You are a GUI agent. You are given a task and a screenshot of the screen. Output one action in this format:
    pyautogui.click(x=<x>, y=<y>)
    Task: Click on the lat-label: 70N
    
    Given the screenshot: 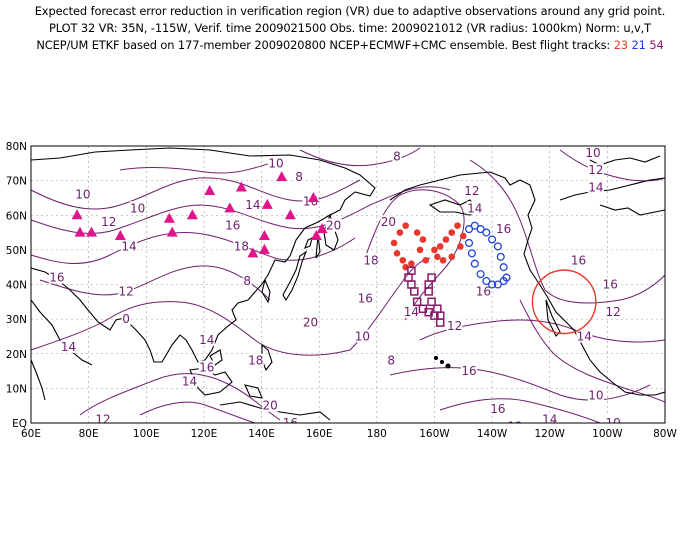 What is the action you would take?
    pyautogui.click(x=16, y=182)
    